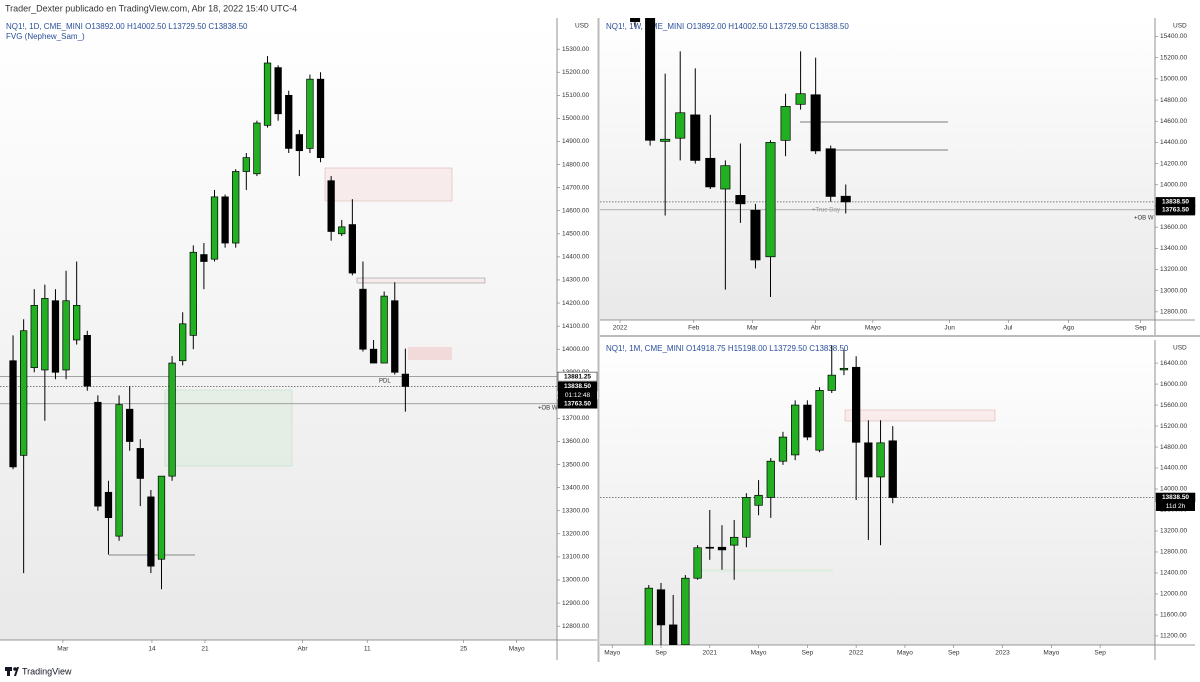  I want to click on y-tick-label: 14200.00, so click(575, 303).